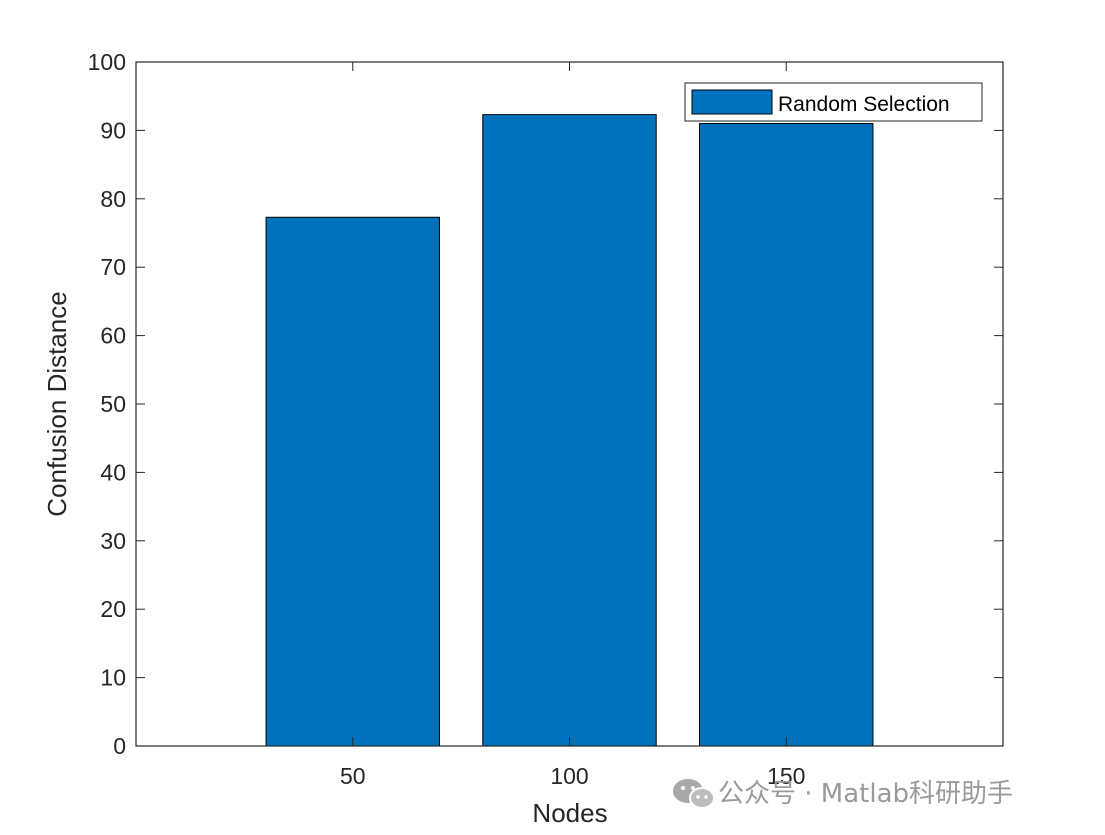 The width and height of the screenshot is (1105, 835). I want to click on x-axis-label: Nodes, so click(569, 813).